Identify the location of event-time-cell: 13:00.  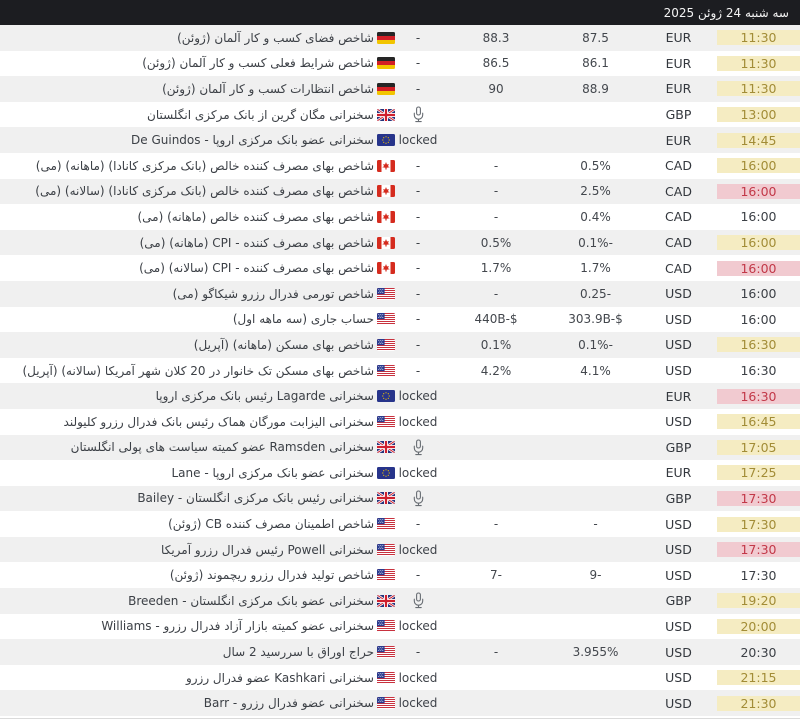
(758, 115).